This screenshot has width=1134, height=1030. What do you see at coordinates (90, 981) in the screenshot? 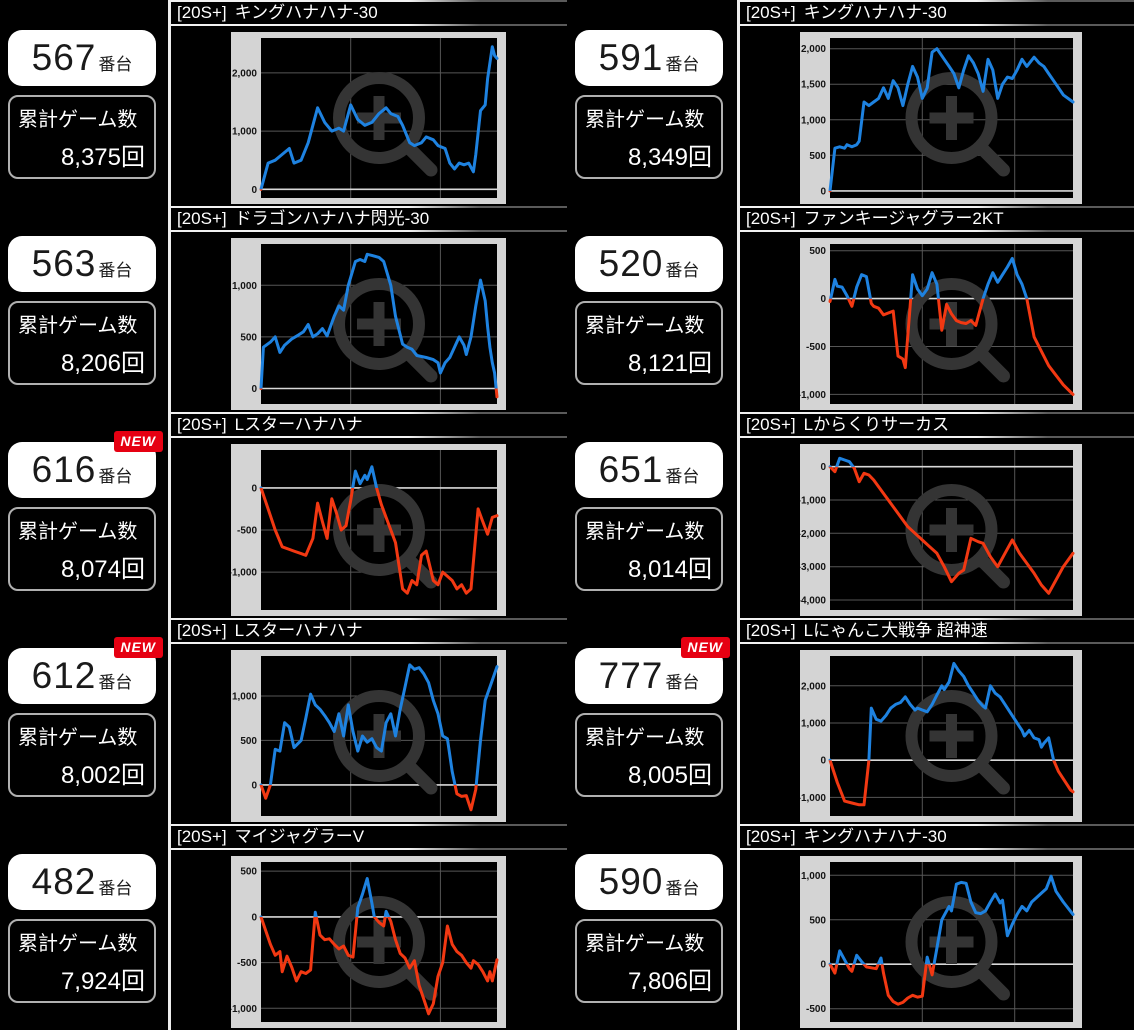
I see `games-count: 7,924` at bounding box center [90, 981].